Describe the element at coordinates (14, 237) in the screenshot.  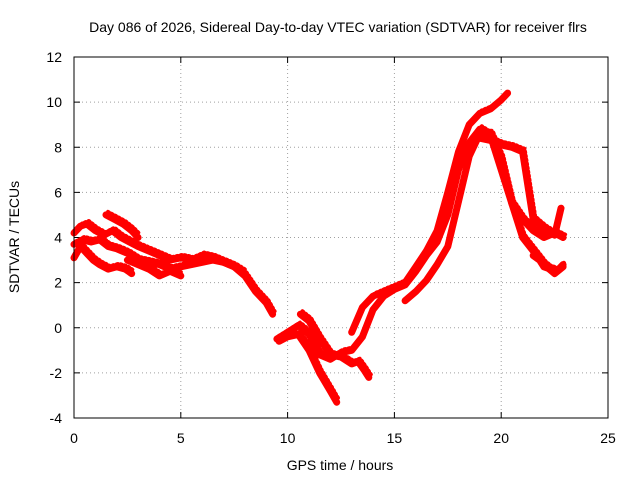
I see `y-axis-label: SDTVAR / TECUs` at that location.